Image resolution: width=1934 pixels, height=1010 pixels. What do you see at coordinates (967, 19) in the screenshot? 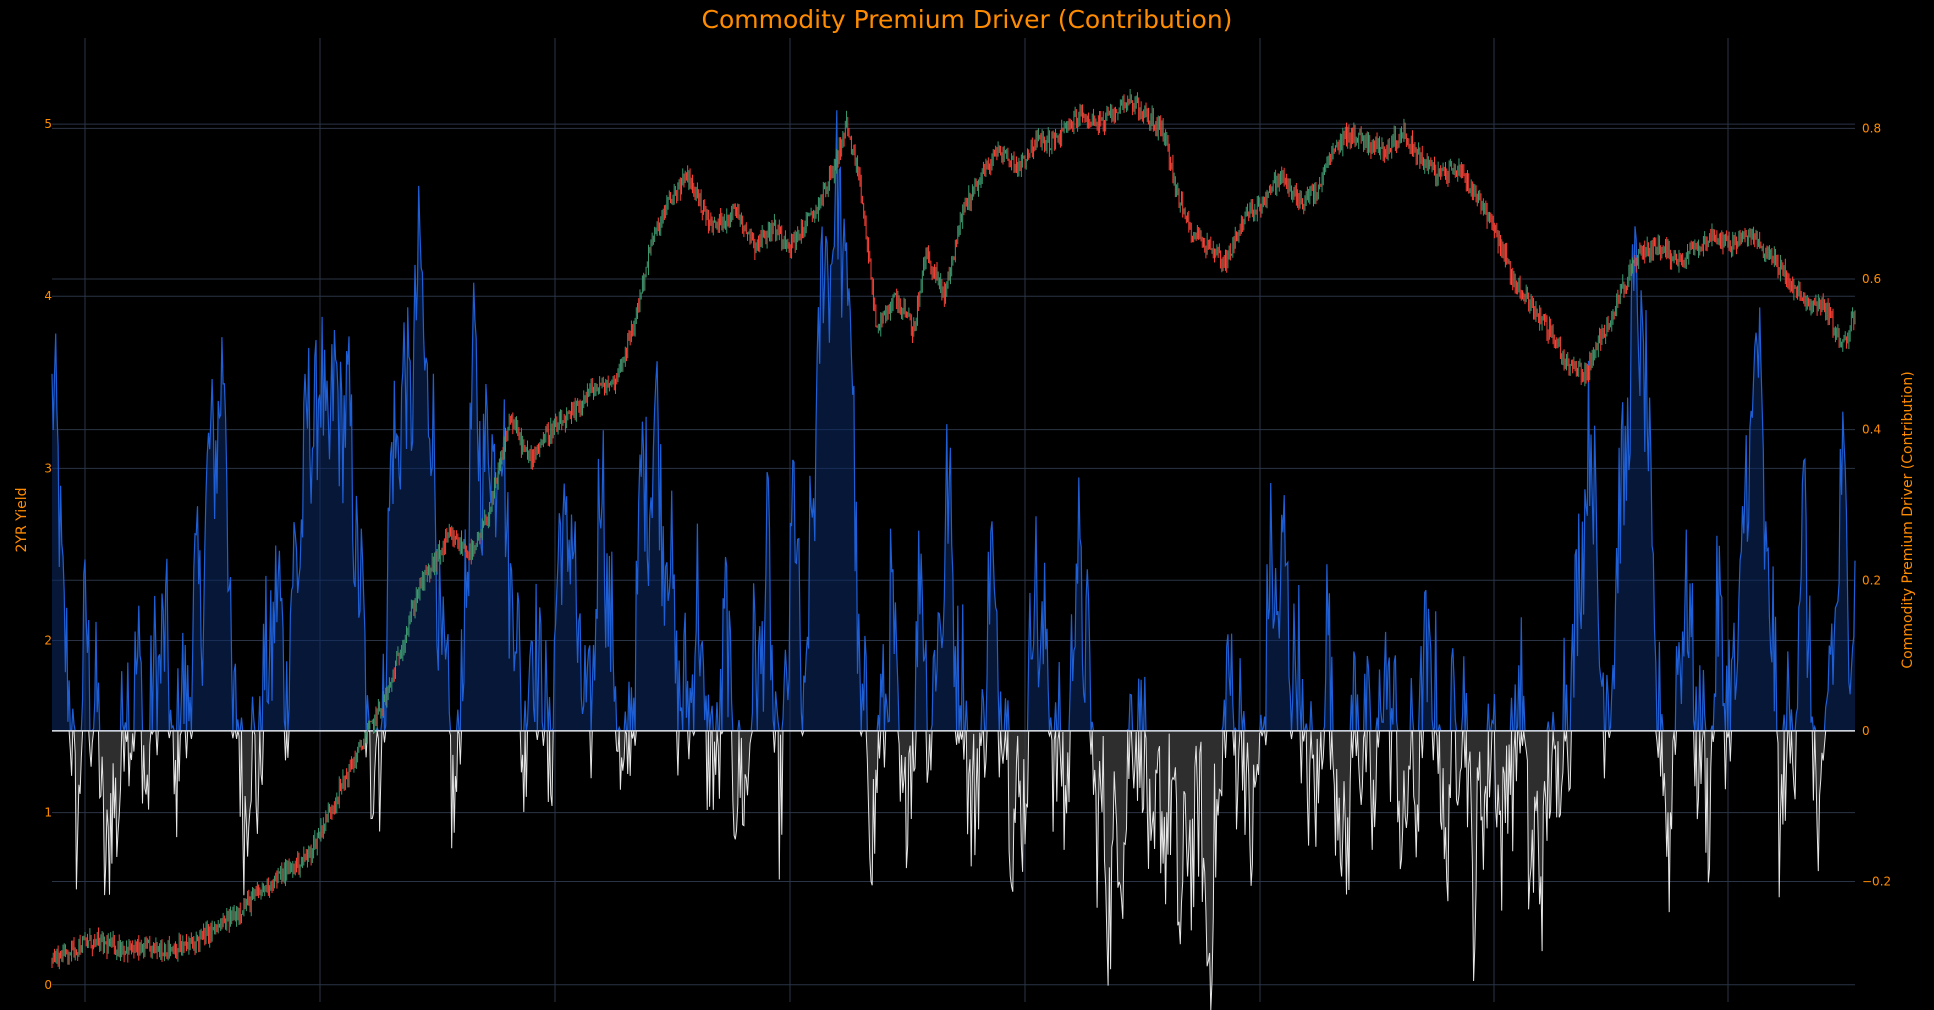
I see `chart-title: Commodity Premium Driver (Contribution)` at bounding box center [967, 19].